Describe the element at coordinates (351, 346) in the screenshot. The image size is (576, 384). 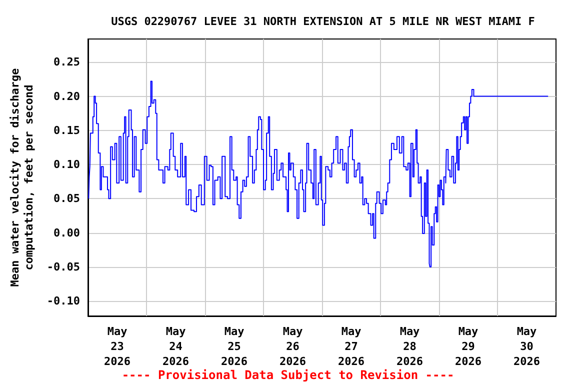
I see `x-tick-label: May 27 2026` at that location.